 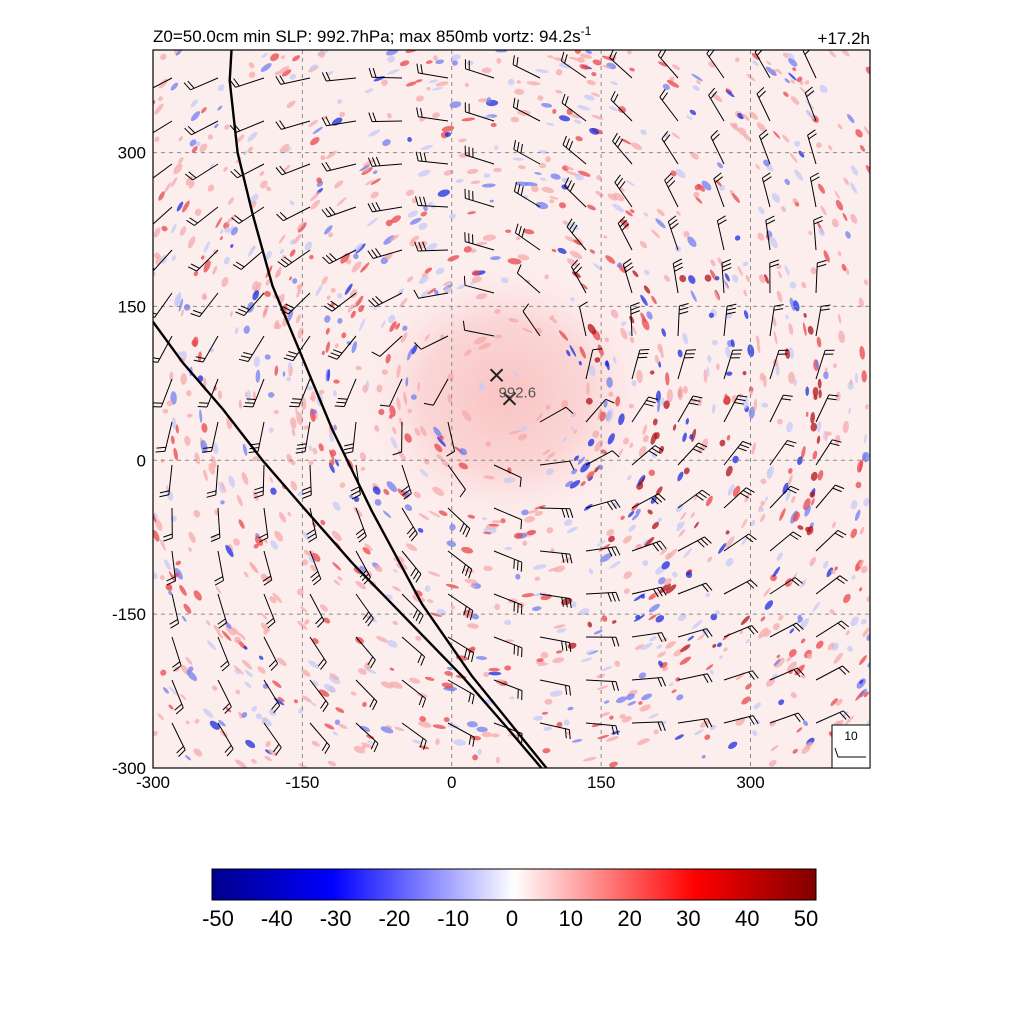 What do you see at coordinates (806, 918) in the screenshot?
I see `colorbar-tick-label: 50` at bounding box center [806, 918].